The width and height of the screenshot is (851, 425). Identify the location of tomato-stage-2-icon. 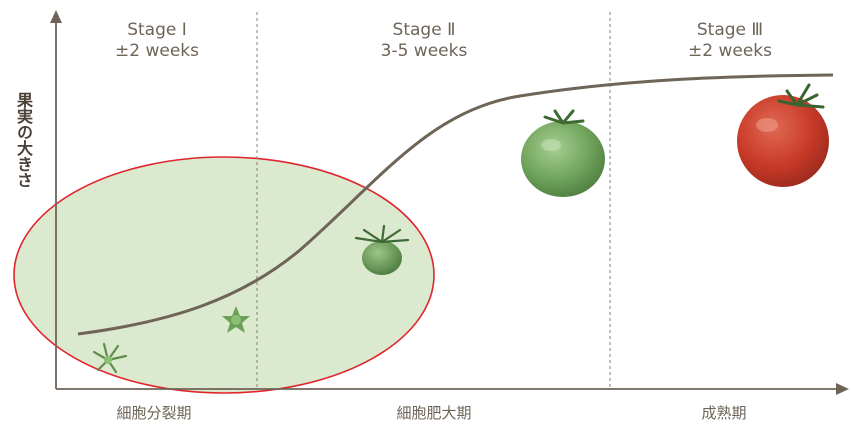
(236, 319).